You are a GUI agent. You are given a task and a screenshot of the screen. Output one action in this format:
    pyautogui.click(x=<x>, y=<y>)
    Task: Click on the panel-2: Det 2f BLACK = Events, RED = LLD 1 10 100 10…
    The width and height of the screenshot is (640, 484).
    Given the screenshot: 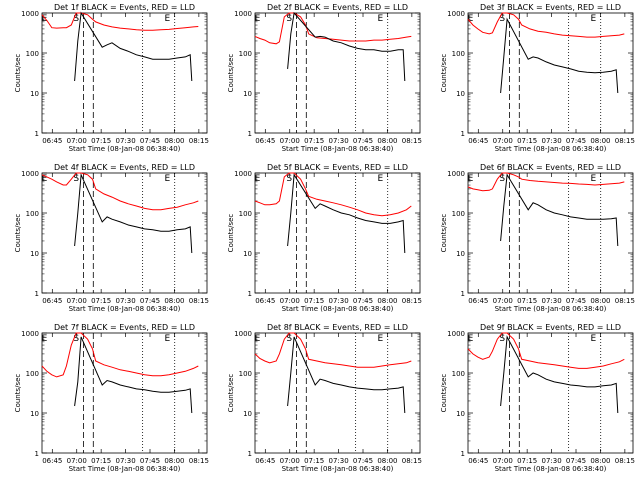 What is the action you would take?
    pyautogui.click(x=324, y=78)
    